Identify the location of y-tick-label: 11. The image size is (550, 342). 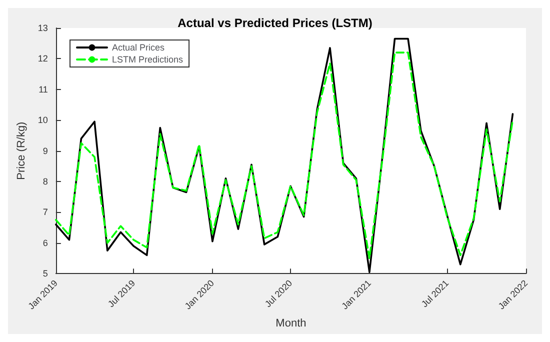
(43, 89).